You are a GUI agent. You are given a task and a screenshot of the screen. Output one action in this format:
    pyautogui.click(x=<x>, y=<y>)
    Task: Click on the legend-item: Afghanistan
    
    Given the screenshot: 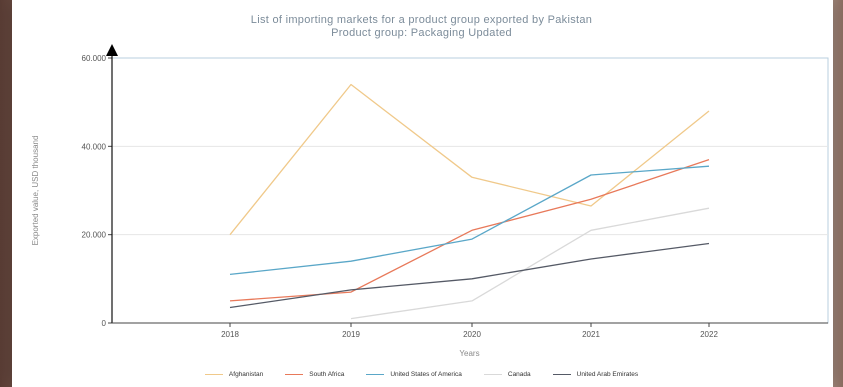 What is the action you would take?
    pyautogui.click(x=234, y=374)
    